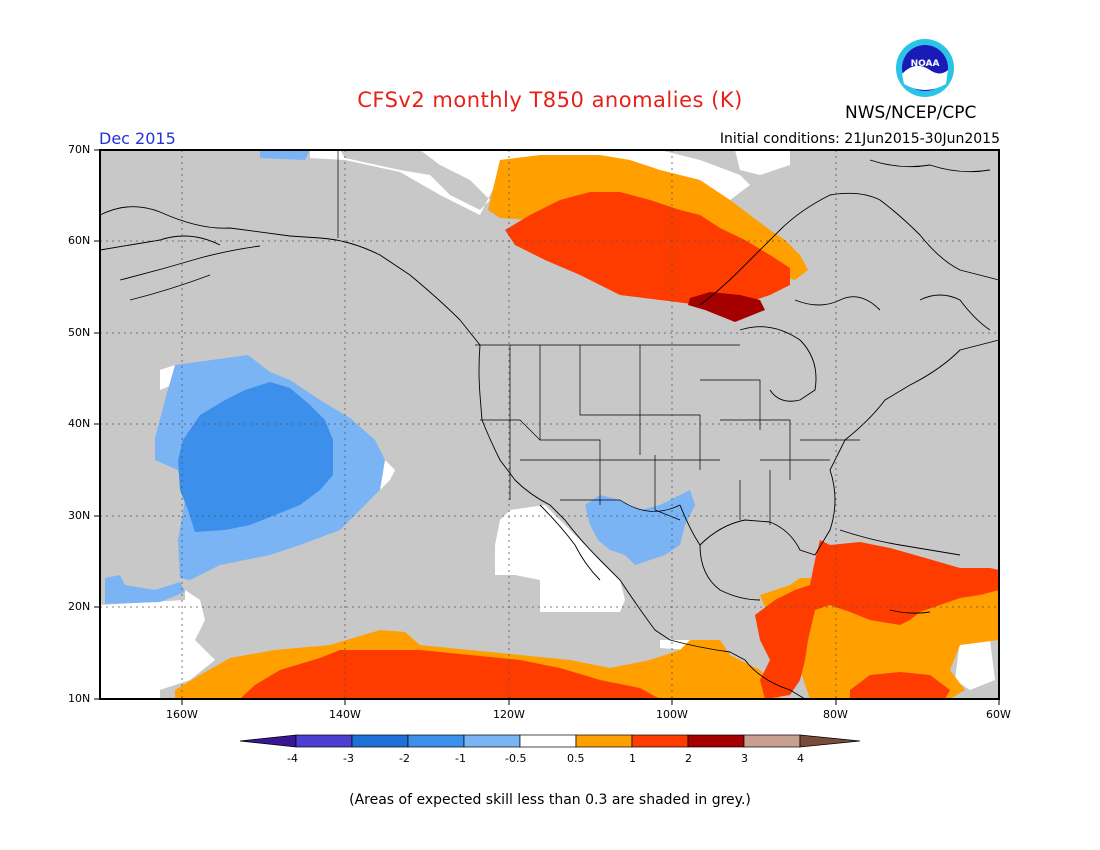 The width and height of the screenshot is (1100, 850). What do you see at coordinates (800, 758) in the screenshot?
I see `colorbar-label: 4` at bounding box center [800, 758].